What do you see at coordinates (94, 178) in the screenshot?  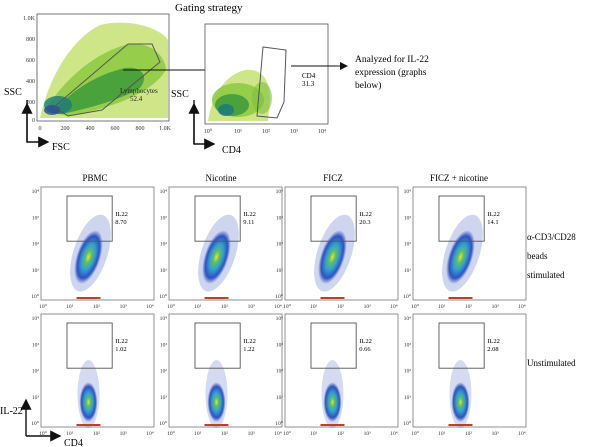 I see `column-header-pbmc: PBMC` at bounding box center [94, 178].